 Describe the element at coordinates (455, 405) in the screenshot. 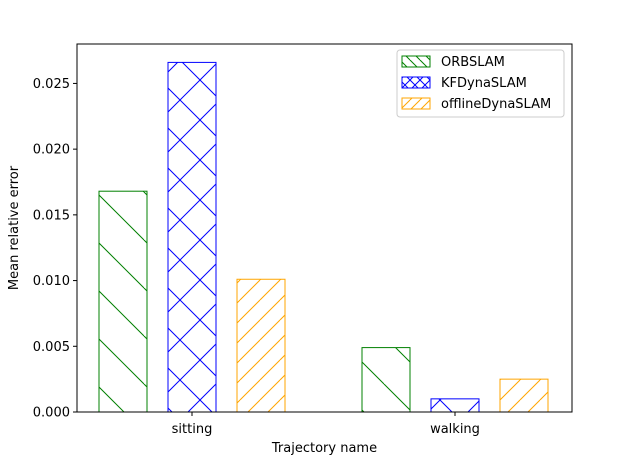

I see `bar-hatch-KFDynaSLAM-walking` at that location.